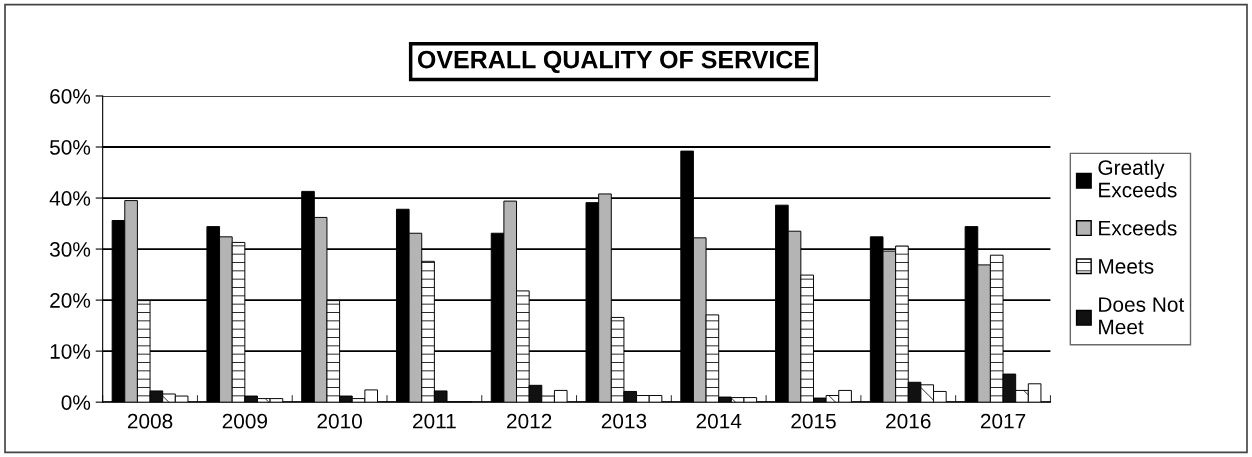 This screenshot has height=457, width=1252. I want to click on legend-label: Exceeds, so click(1138, 228).